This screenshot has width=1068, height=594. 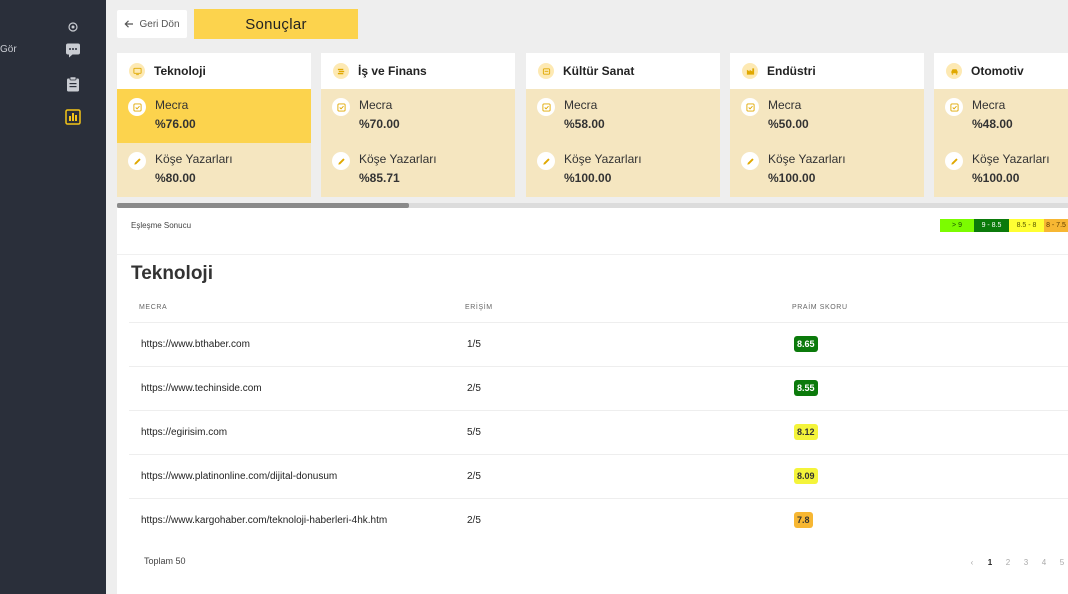 What do you see at coordinates (788, 124) in the screenshot?
I see `row-value: %50.00` at bounding box center [788, 124].